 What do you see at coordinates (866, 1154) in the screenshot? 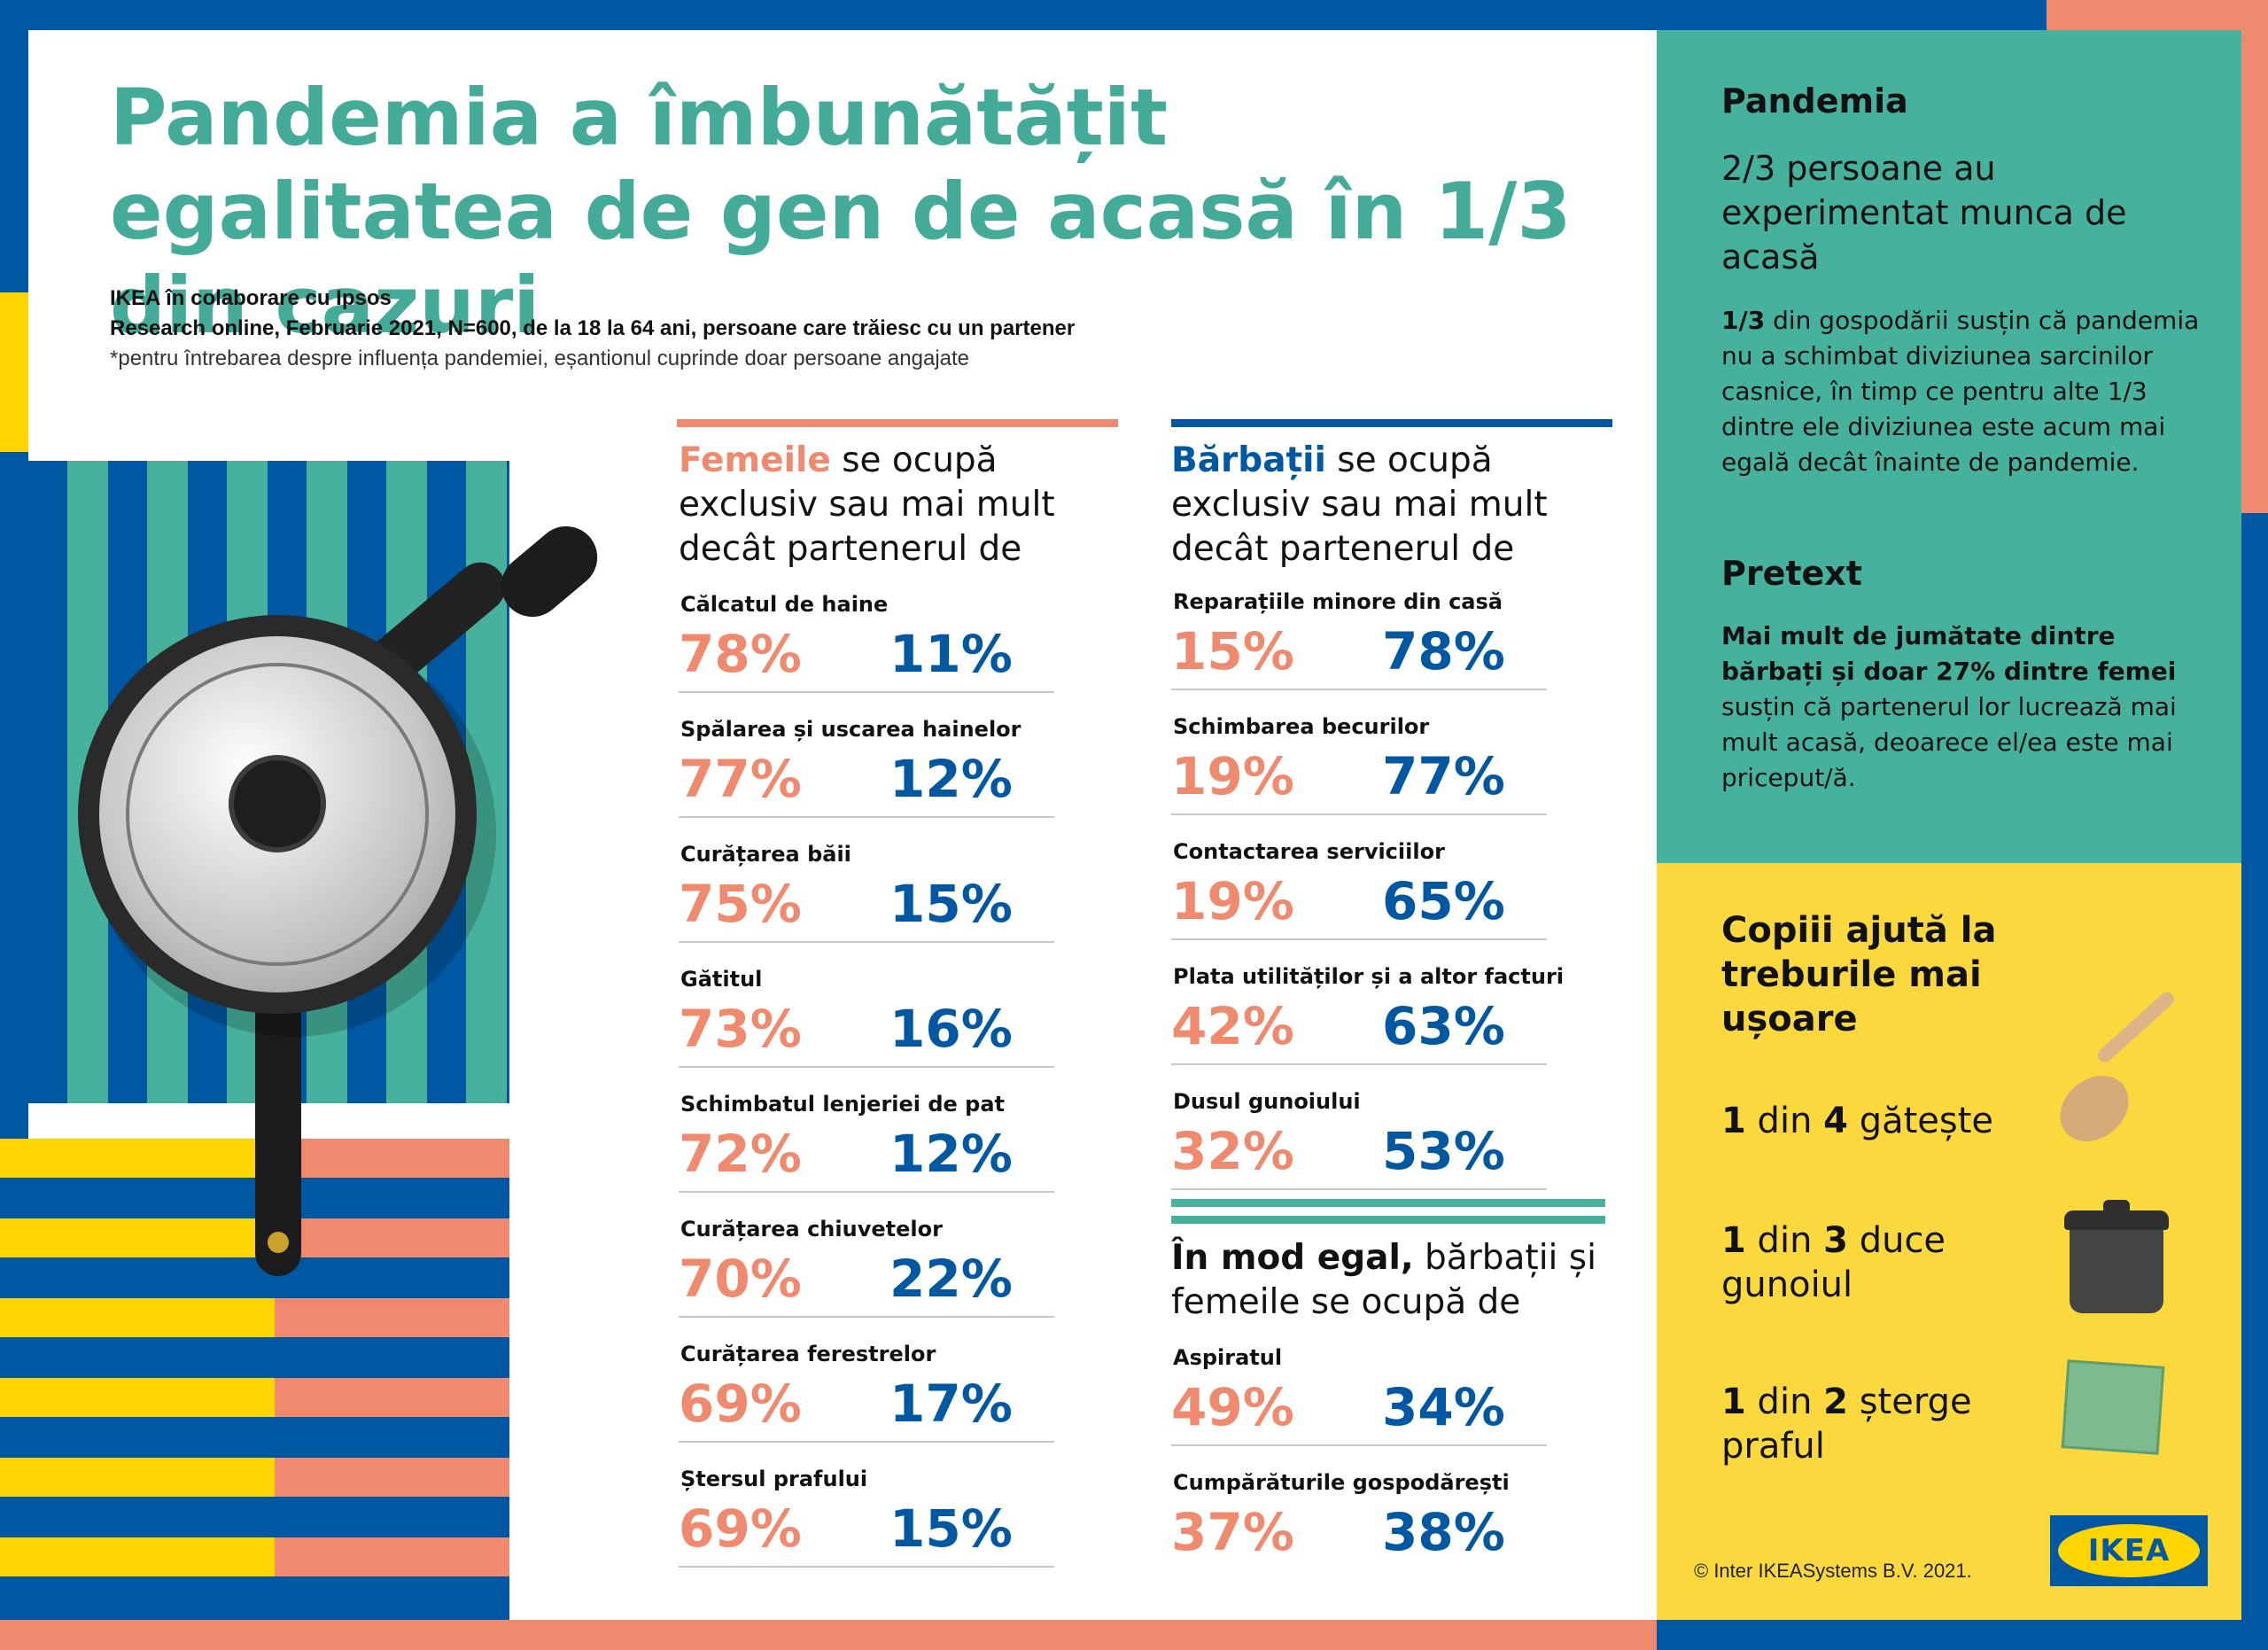
I see `stat-row: Schimbatul lenjeriei de pat 72% 12%` at bounding box center [866, 1154].